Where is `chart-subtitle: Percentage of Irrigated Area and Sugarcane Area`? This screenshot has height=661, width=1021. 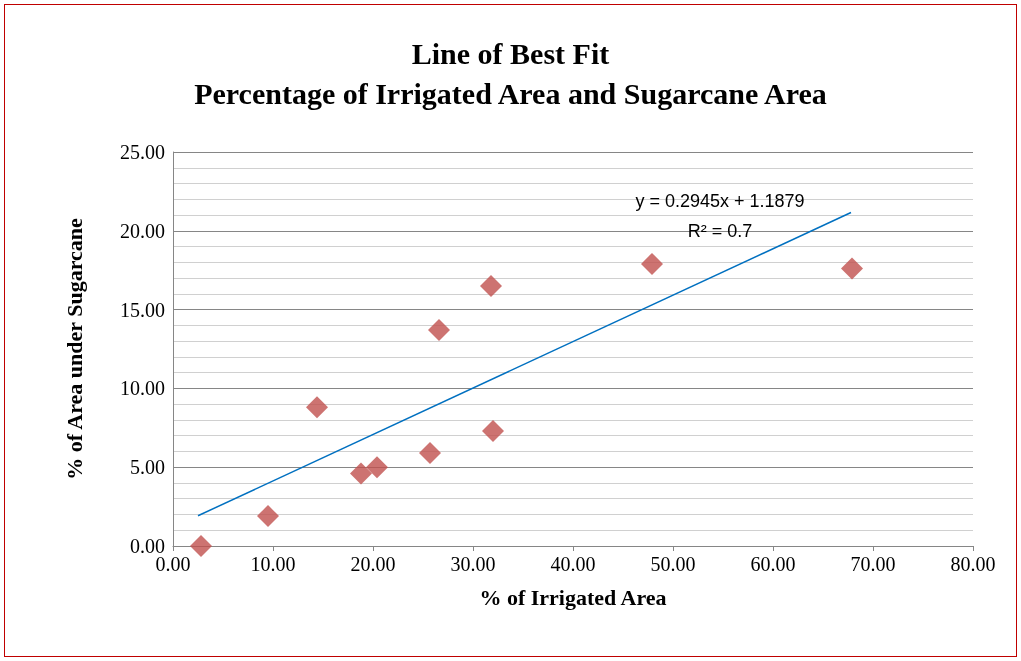
chart-subtitle: Percentage of Irrigated Area and Sugarcane Area is located at coordinates (510, 93).